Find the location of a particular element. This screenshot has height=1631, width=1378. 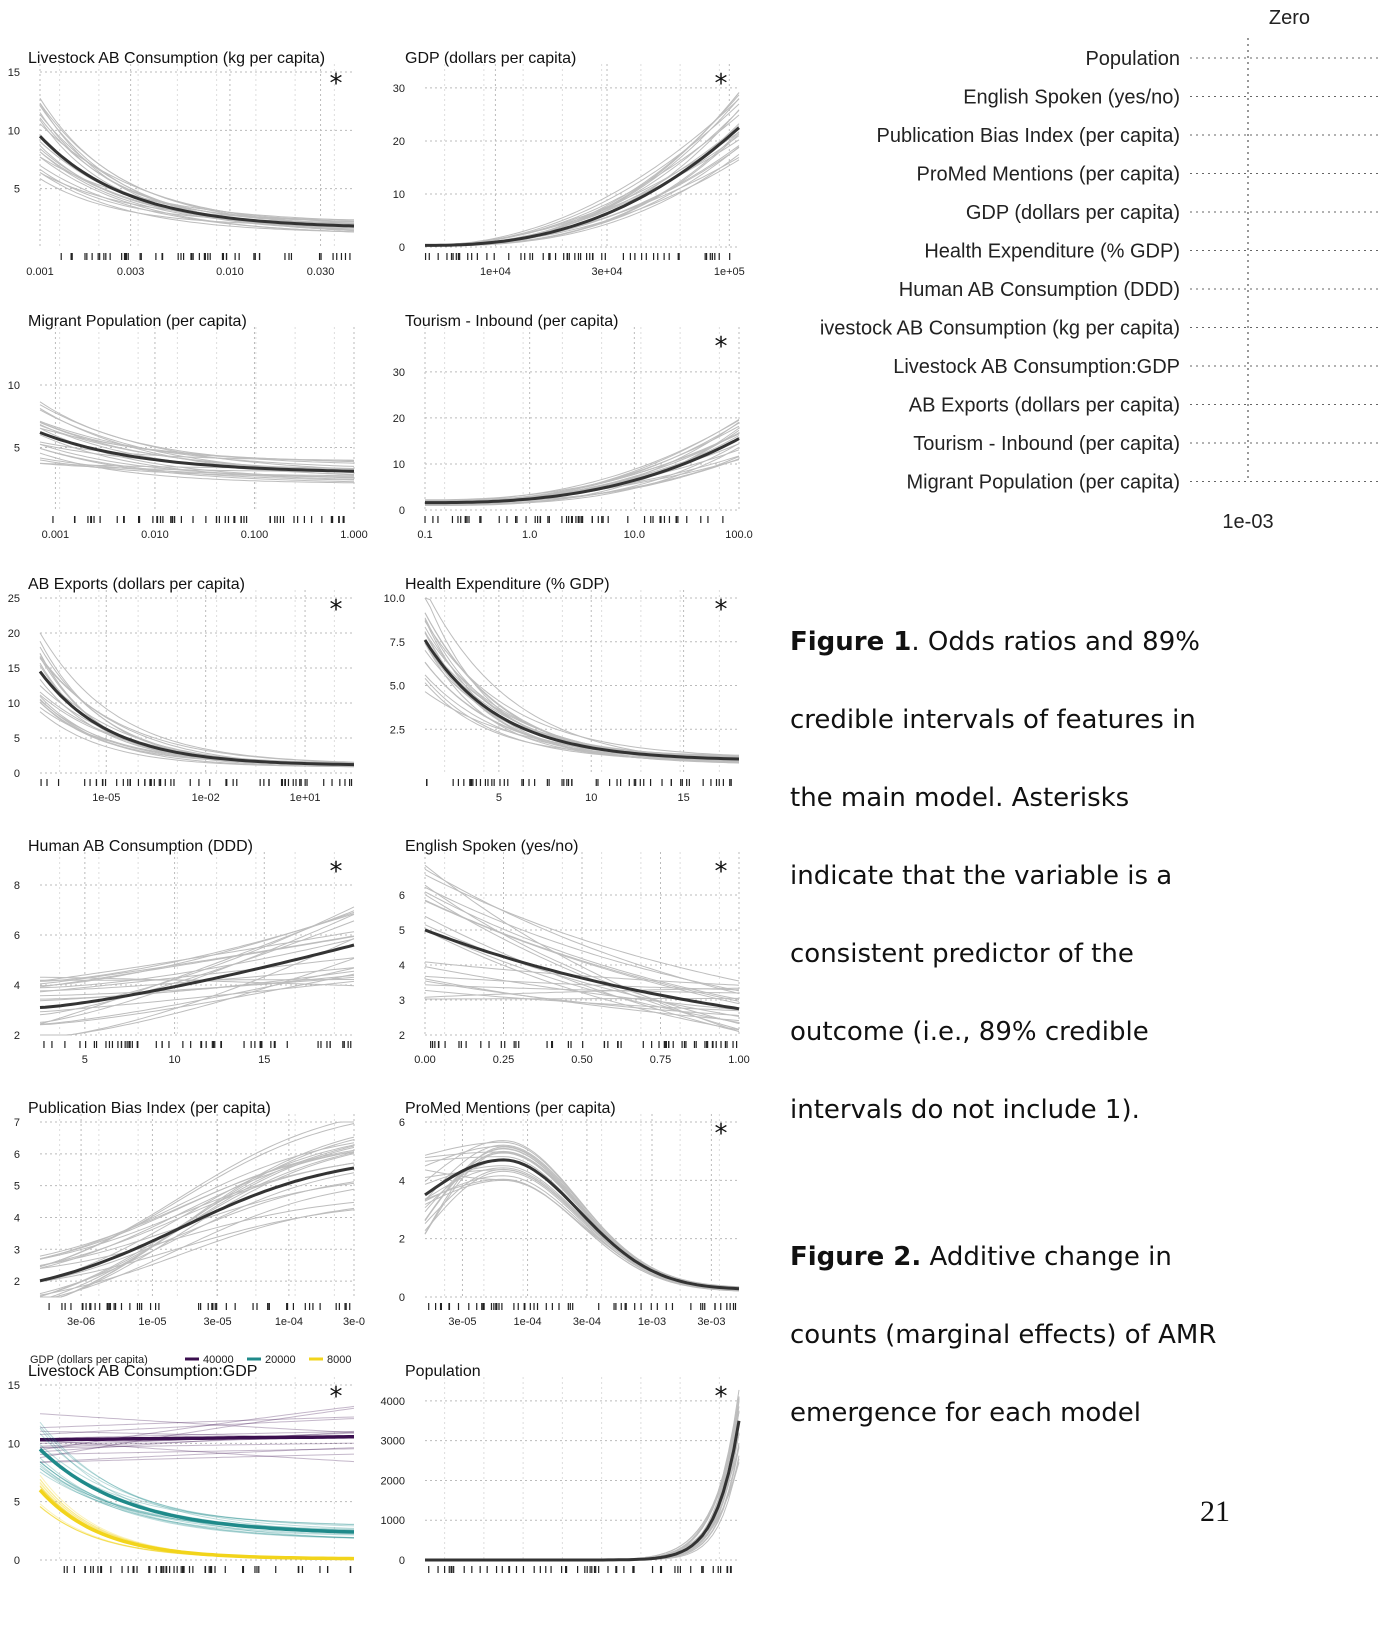

x-tick-label: 5 is located at coordinates (499, 798).